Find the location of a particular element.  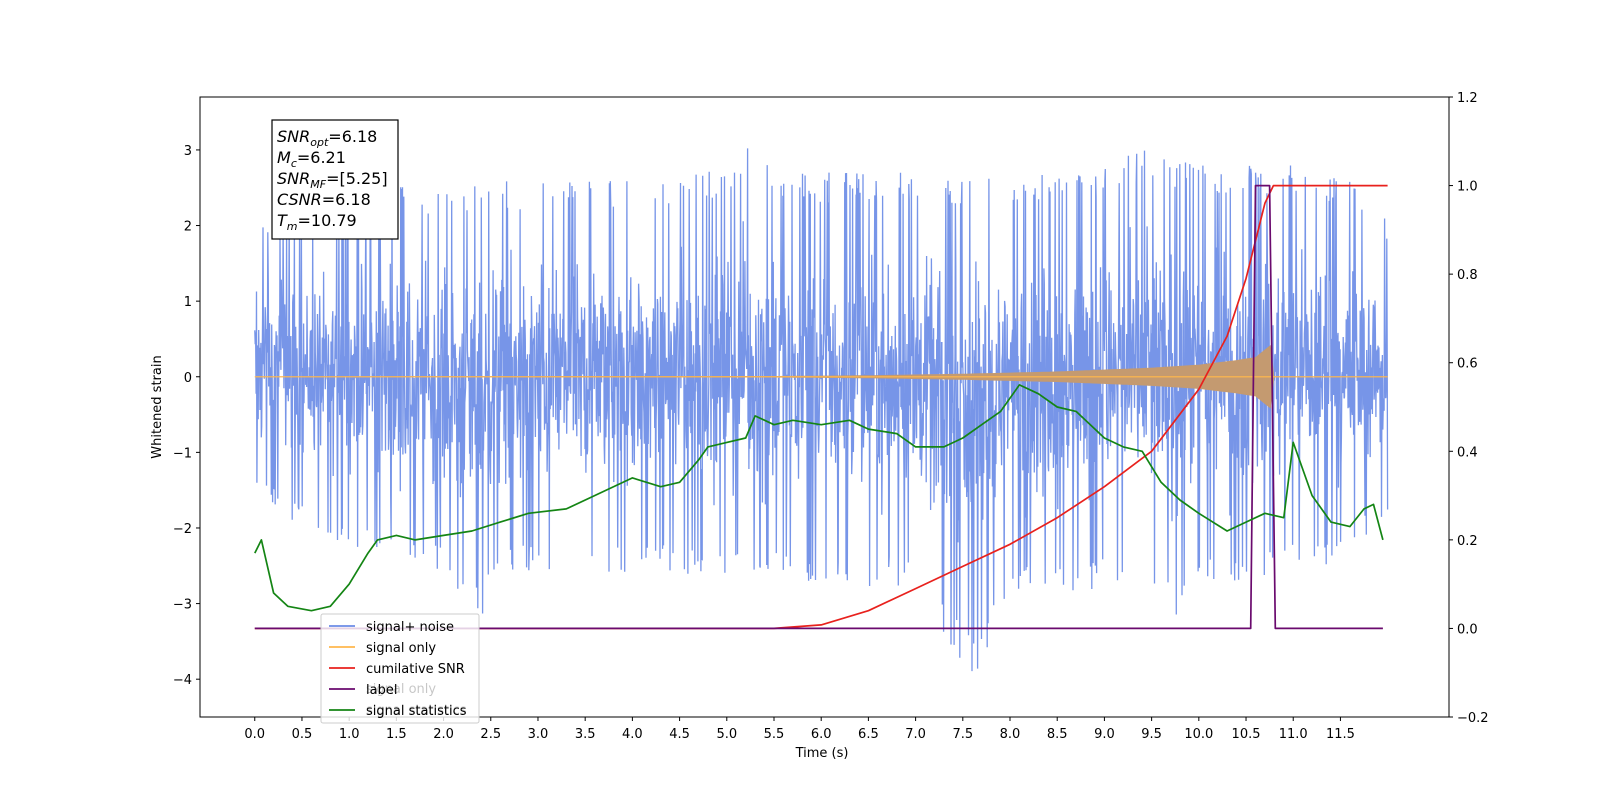

legend-label: cumilative SNR is located at coordinates (415, 669).